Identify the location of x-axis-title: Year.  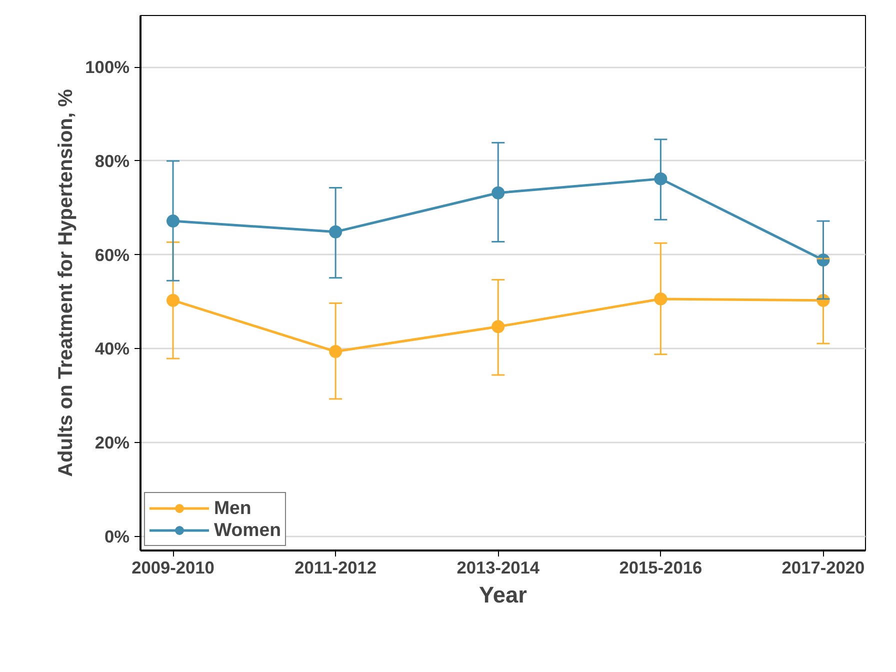
(503, 595).